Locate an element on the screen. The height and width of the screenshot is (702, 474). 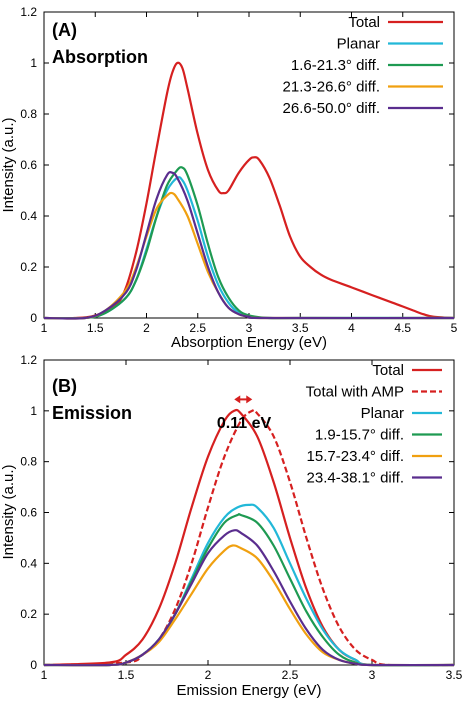
panel-b-y-tick-label: 0.2 is located at coordinates (28, 614).